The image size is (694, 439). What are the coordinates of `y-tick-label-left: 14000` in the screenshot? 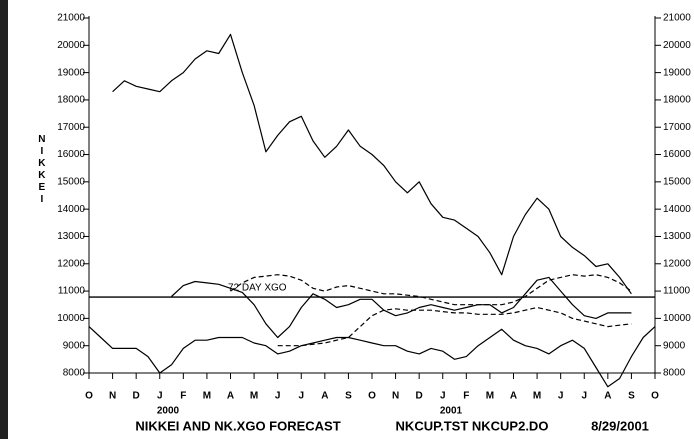 It's located at (71, 209).